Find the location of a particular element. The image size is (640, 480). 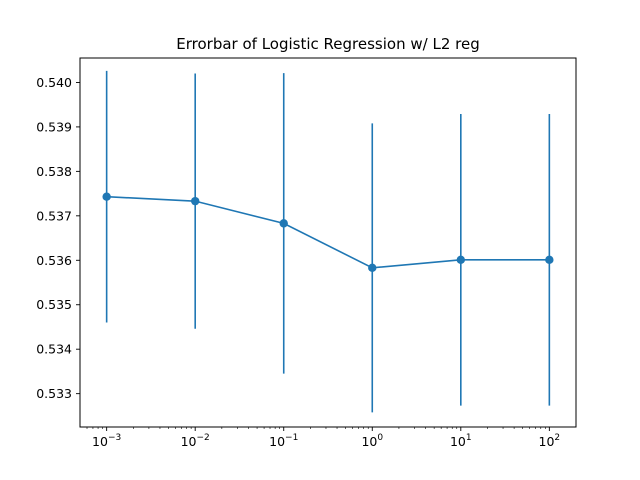

y-tick-label: 0.533 is located at coordinates (54, 393).